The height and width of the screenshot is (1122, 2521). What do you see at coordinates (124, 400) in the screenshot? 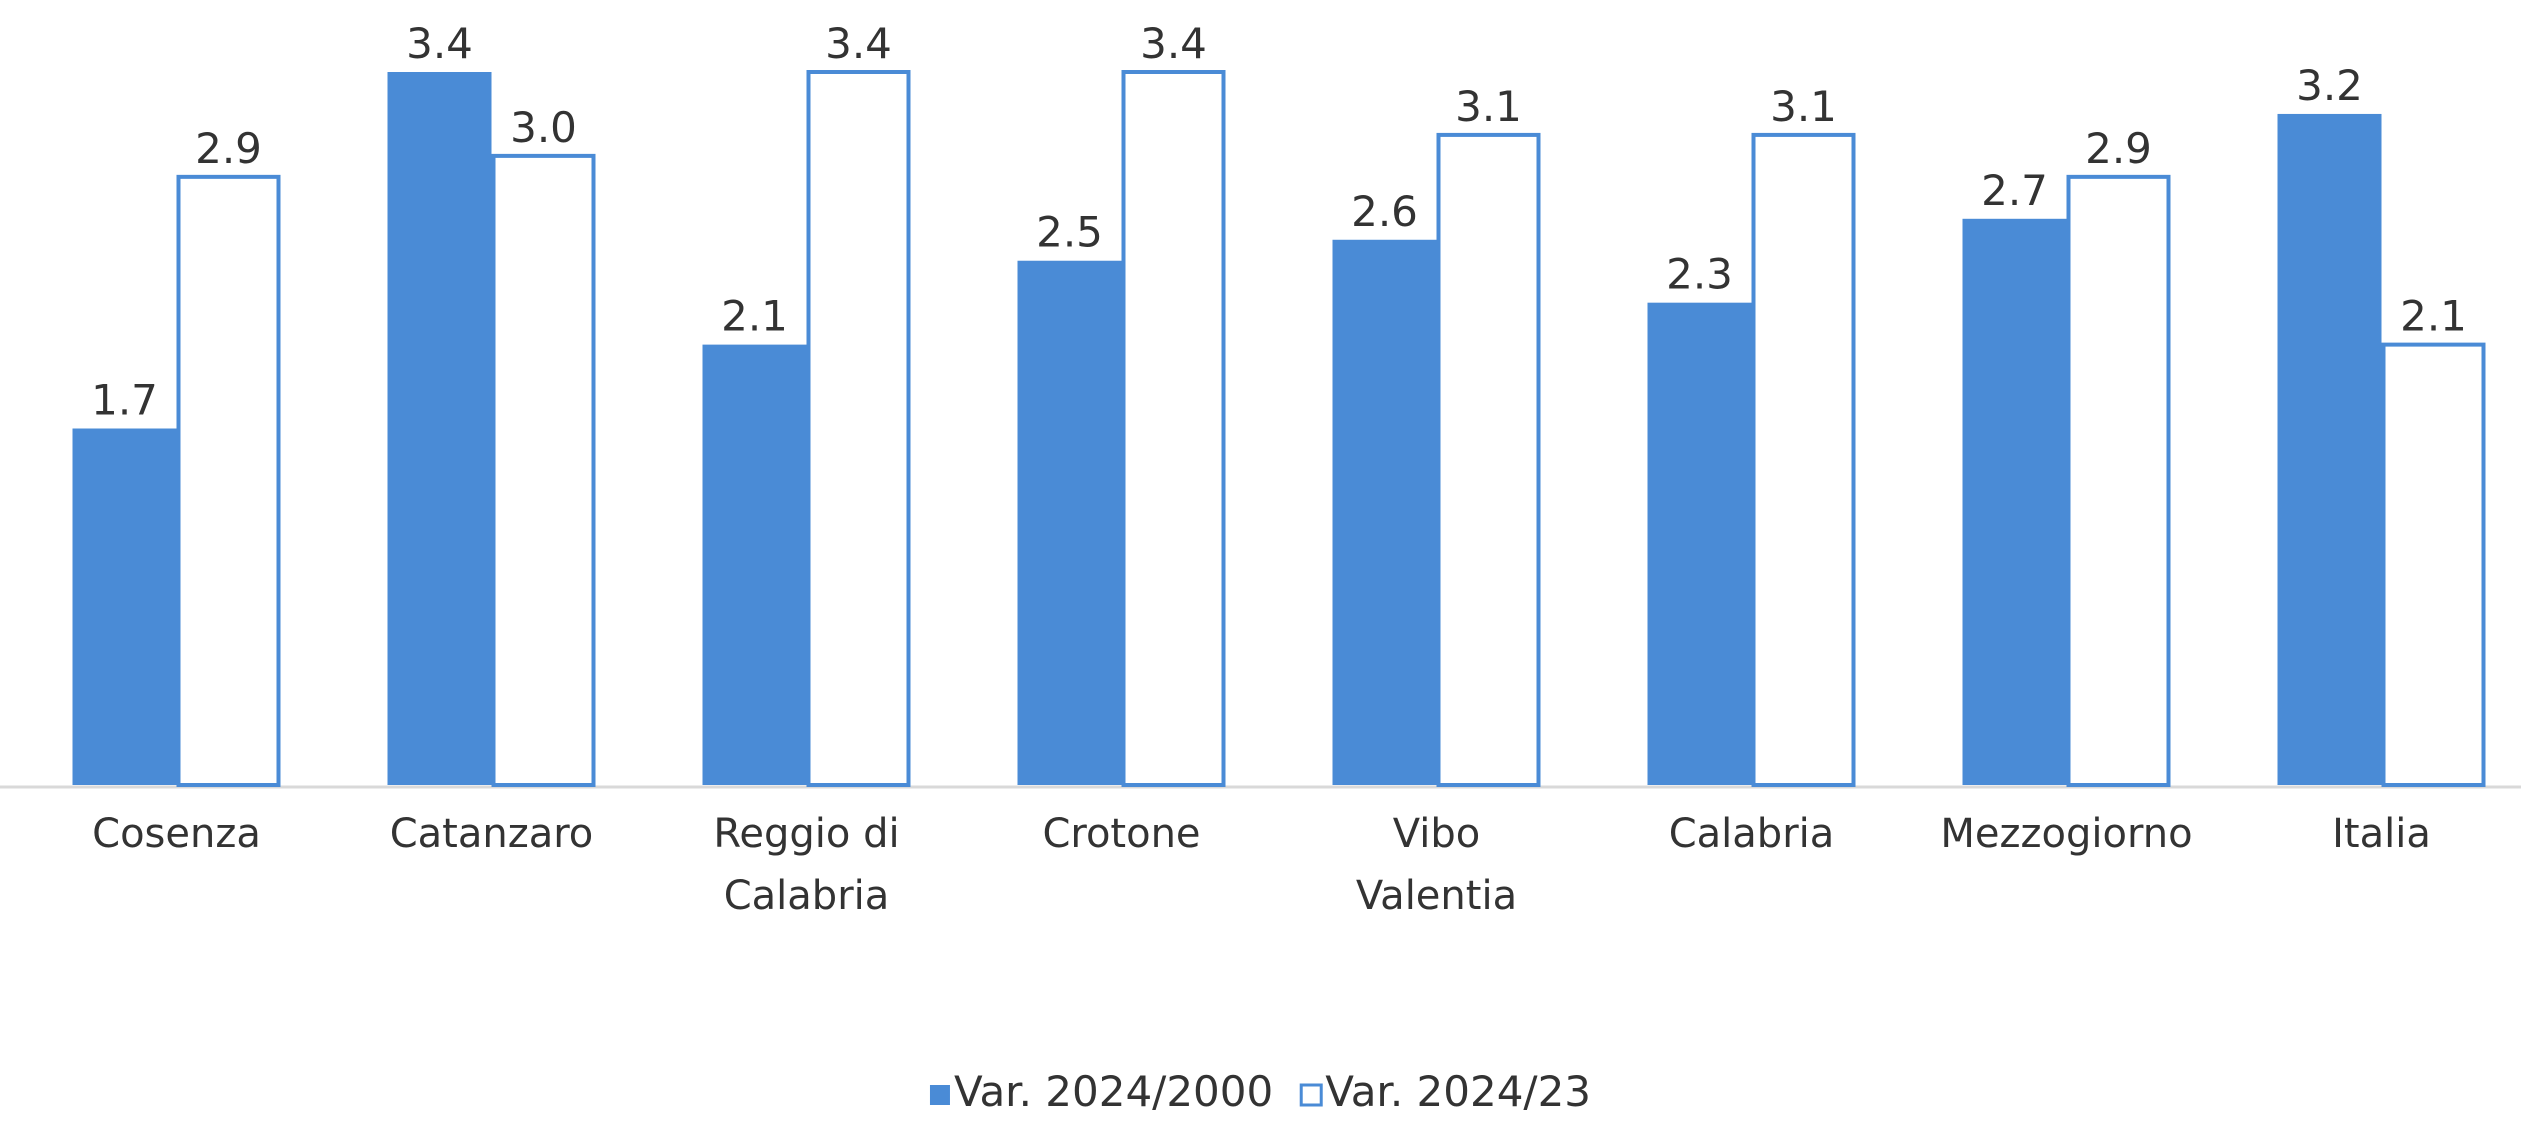
I see `value-label: 1.7` at bounding box center [124, 400].